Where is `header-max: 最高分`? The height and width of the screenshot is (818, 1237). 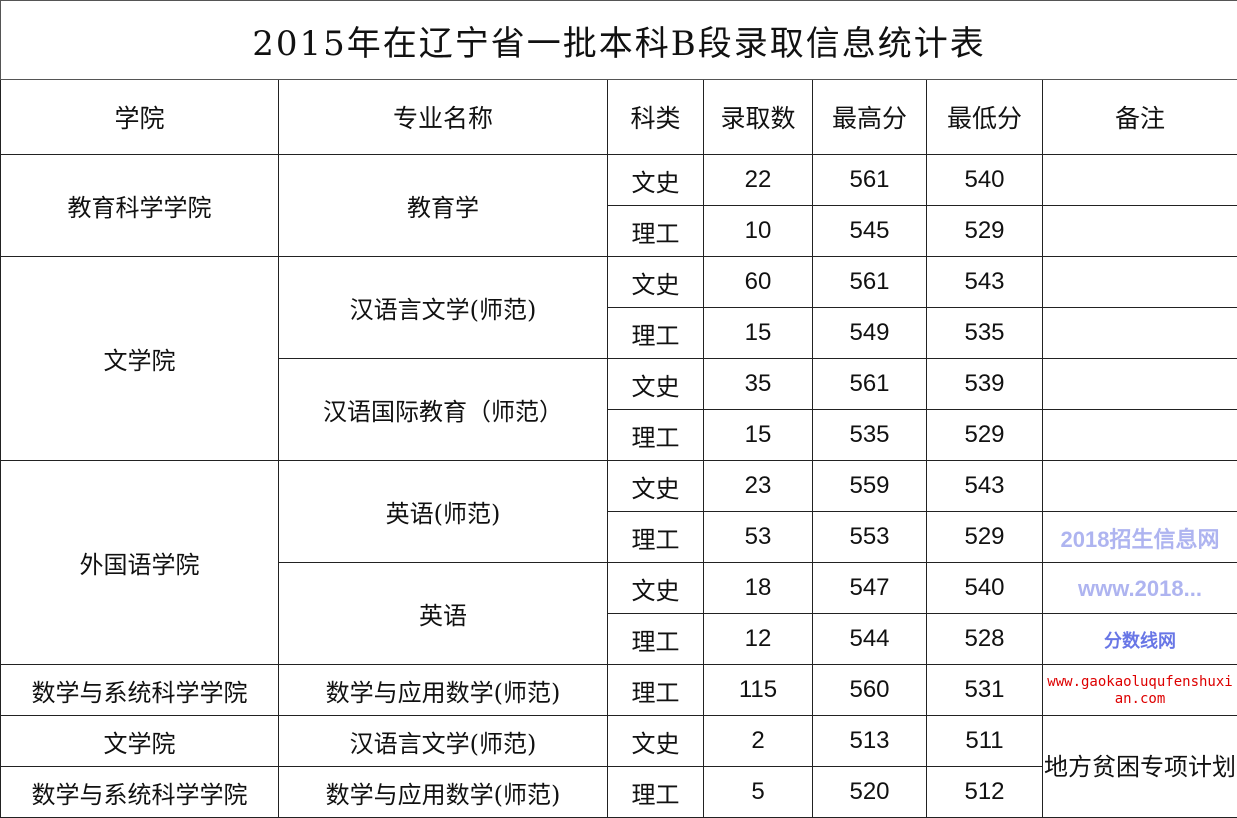
header-max: 最高分 is located at coordinates (869, 117).